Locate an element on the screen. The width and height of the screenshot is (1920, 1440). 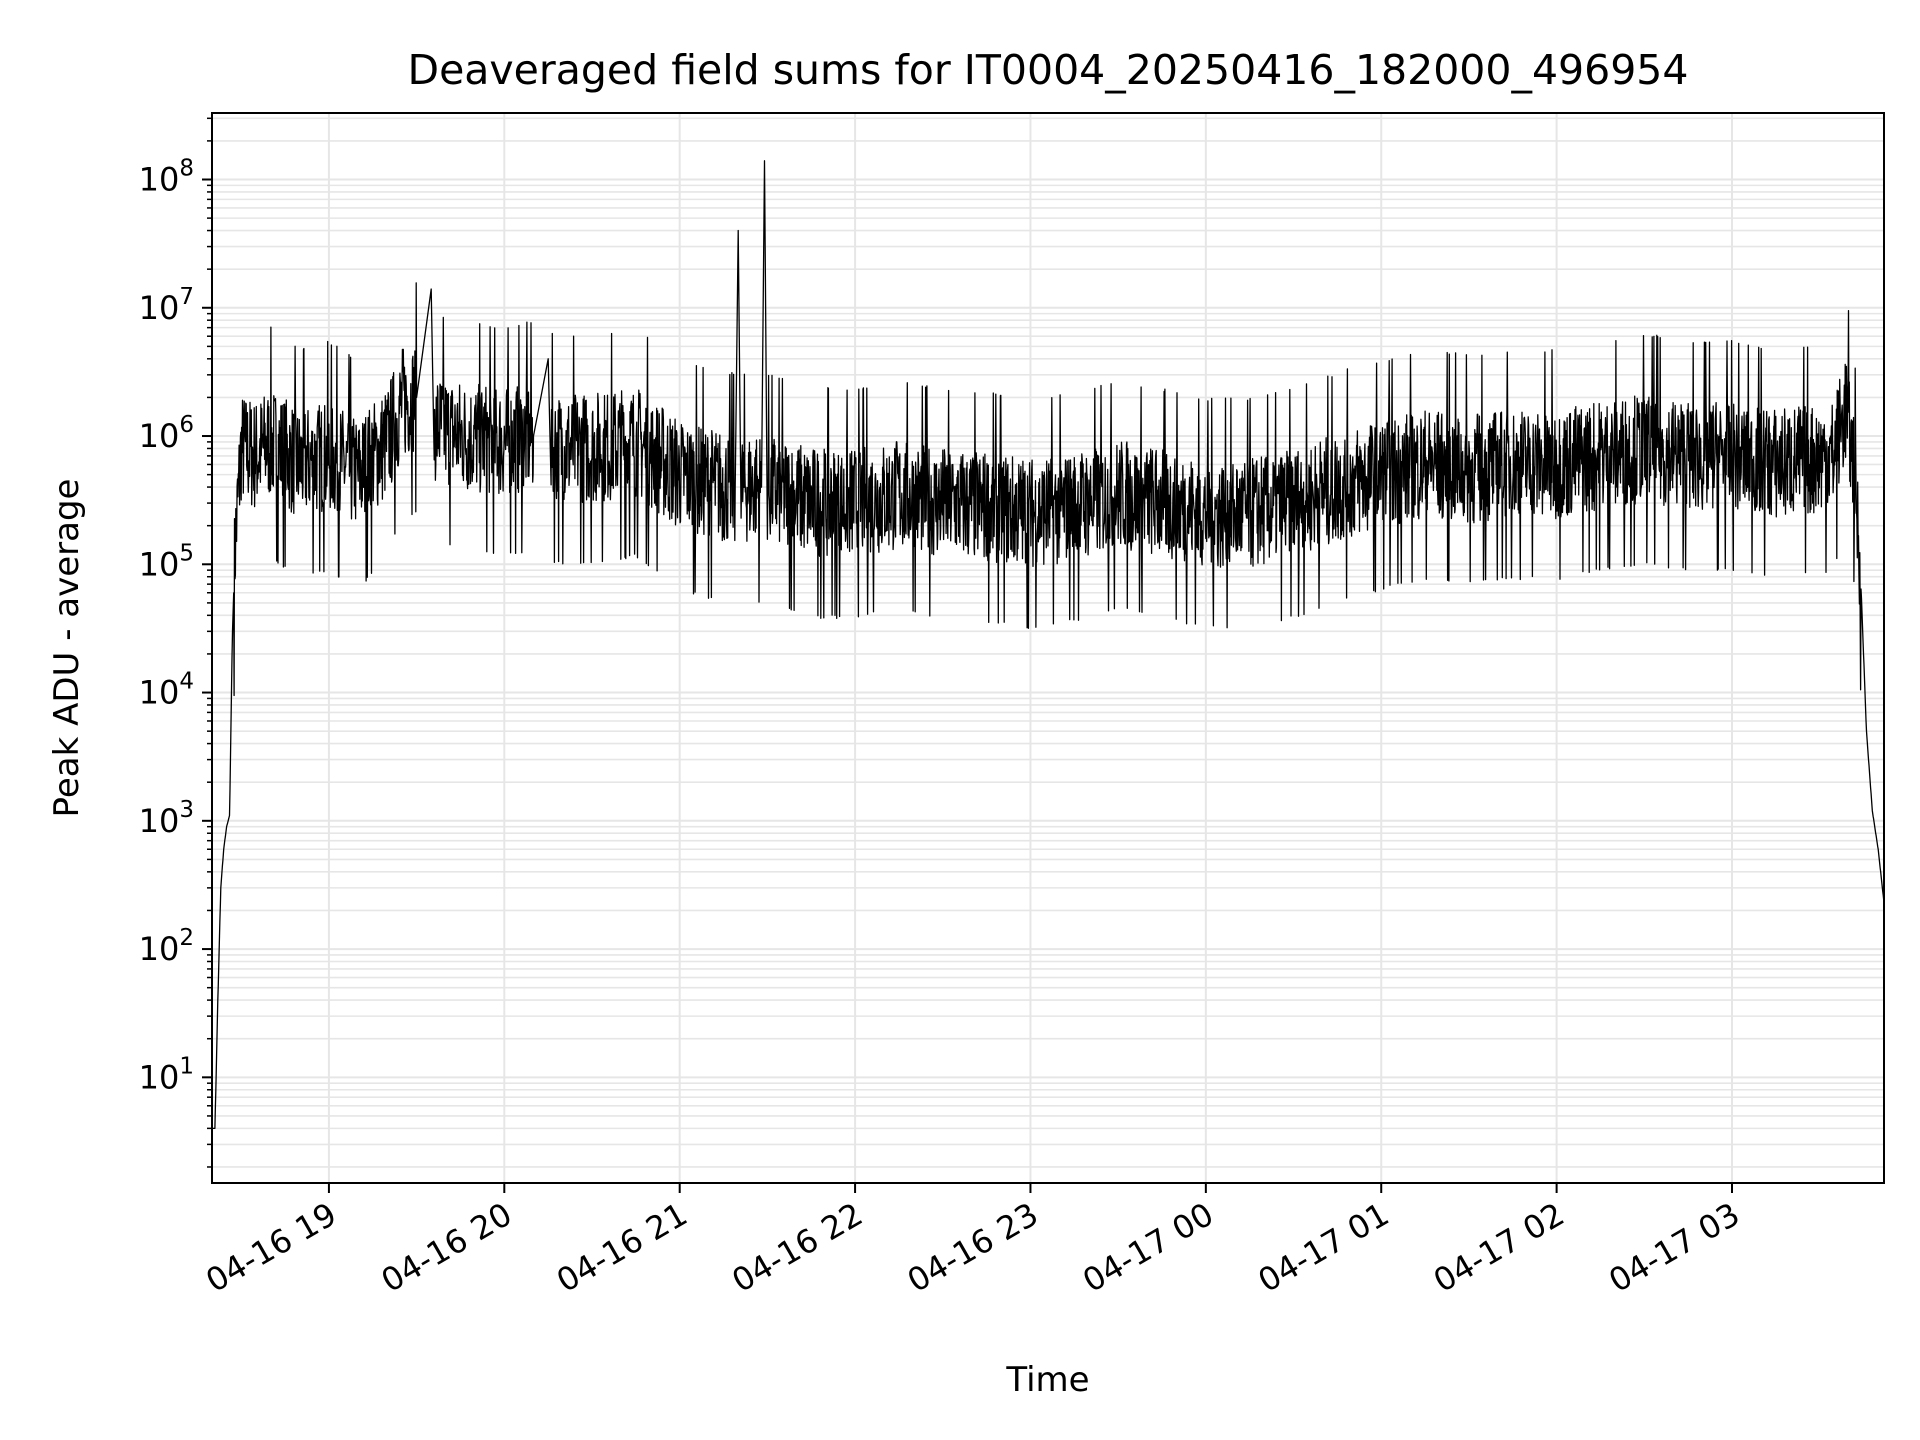
x-tick-label: 04-17 03 is located at coordinates (1674, 1247).